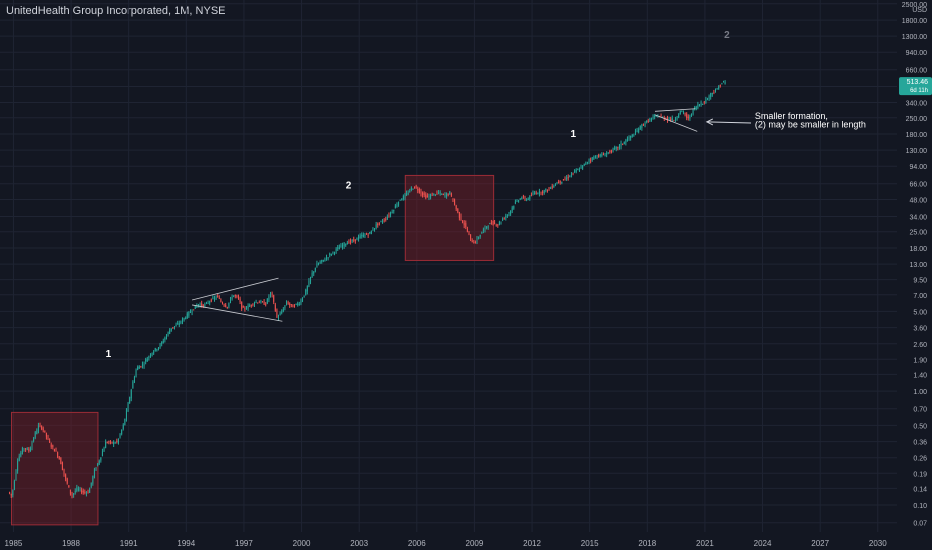 The image size is (932, 550). Describe the element at coordinates (914, 5) in the screenshot. I see `y-tick-label: 2500.00` at that location.